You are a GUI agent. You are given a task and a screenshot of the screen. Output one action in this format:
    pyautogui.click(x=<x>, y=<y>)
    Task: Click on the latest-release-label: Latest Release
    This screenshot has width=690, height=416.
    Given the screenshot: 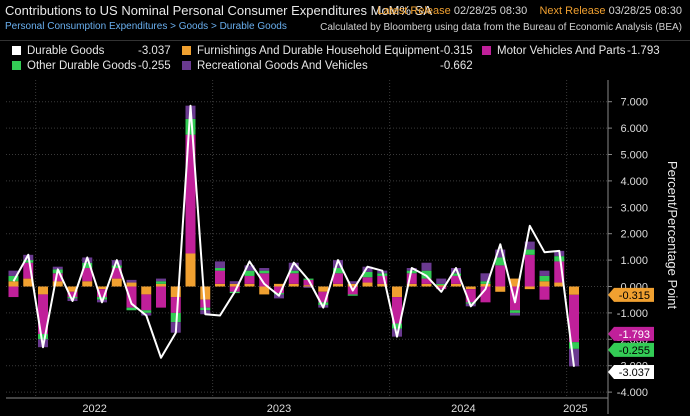 What is the action you would take?
    pyautogui.click(x=414, y=11)
    